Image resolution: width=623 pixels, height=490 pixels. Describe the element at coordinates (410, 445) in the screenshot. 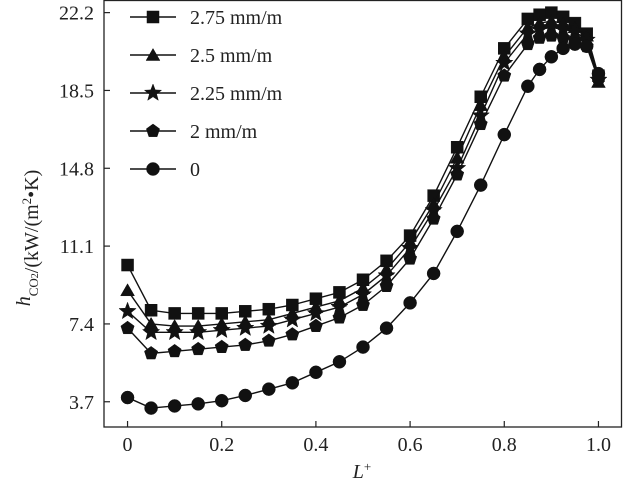

I see `x-tick-label: 0.6` at that location.